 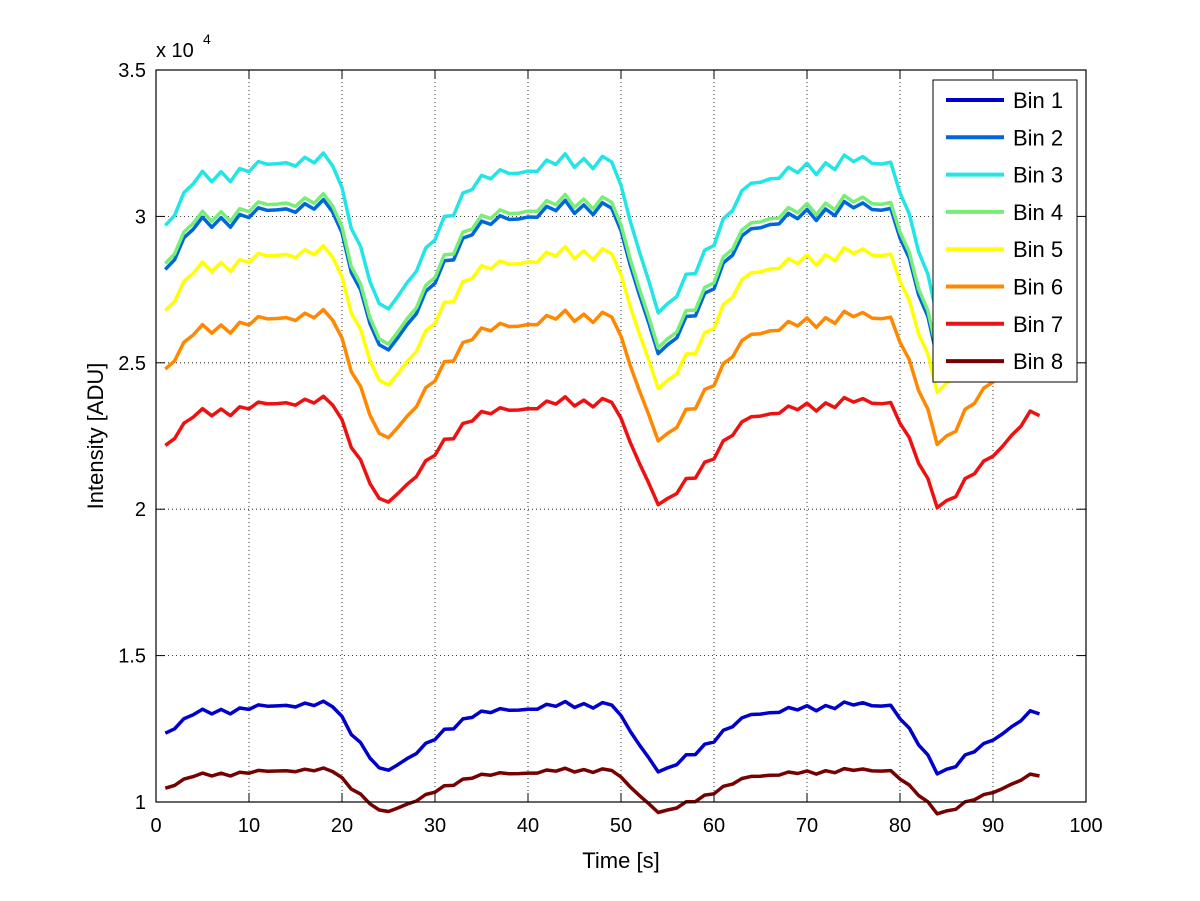 What do you see at coordinates (1038, 137) in the screenshot?
I see `legend-label-bin-2: Bin 2` at bounding box center [1038, 137].